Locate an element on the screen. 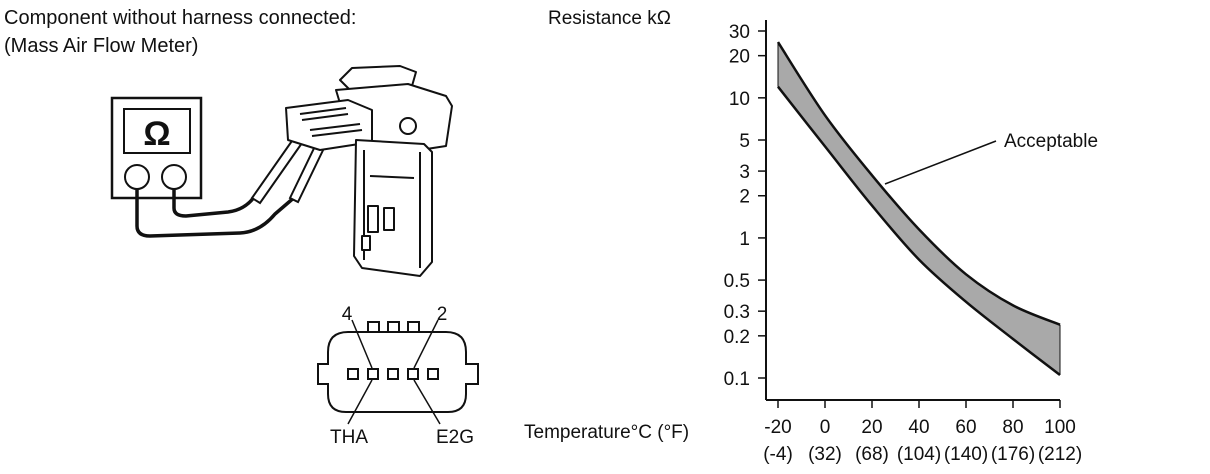 This screenshot has height=474, width=1210. terminal-label-e2g: E2G is located at coordinates (455, 437).